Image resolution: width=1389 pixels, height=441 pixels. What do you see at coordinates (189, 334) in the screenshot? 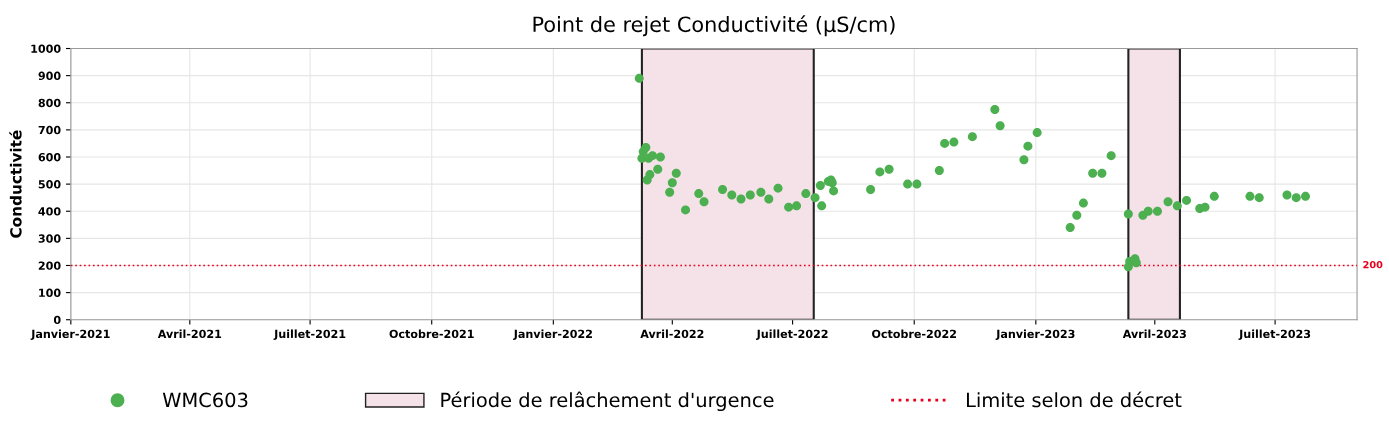
I see `x-tick-label: Avril-2021` at bounding box center [189, 334].